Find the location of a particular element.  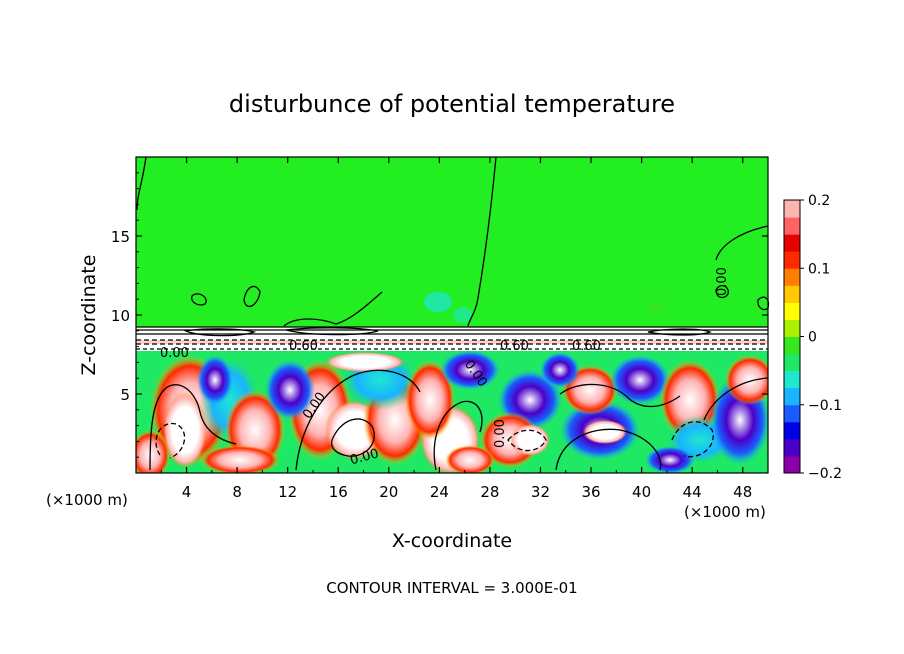

x-tick-label: 4 is located at coordinates (187, 492).